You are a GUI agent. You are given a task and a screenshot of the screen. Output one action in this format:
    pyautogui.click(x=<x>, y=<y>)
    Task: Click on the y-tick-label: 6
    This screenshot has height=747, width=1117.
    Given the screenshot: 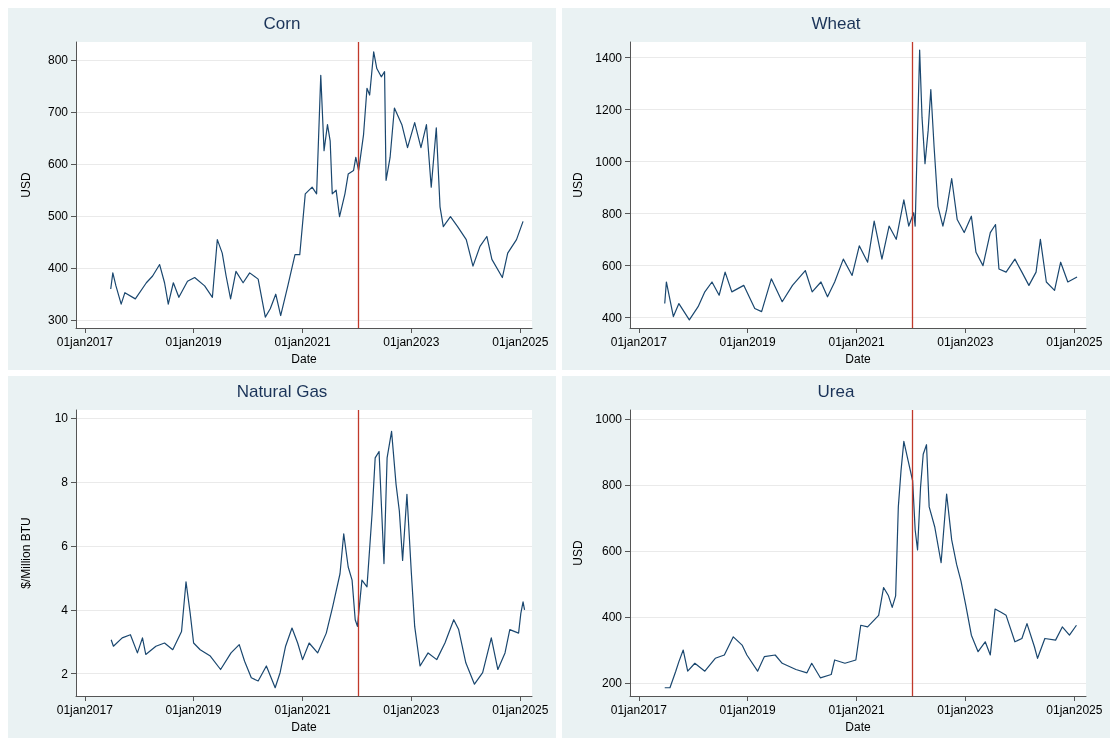 What is the action you would take?
    pyautogui.click(x=65, y=545)
    